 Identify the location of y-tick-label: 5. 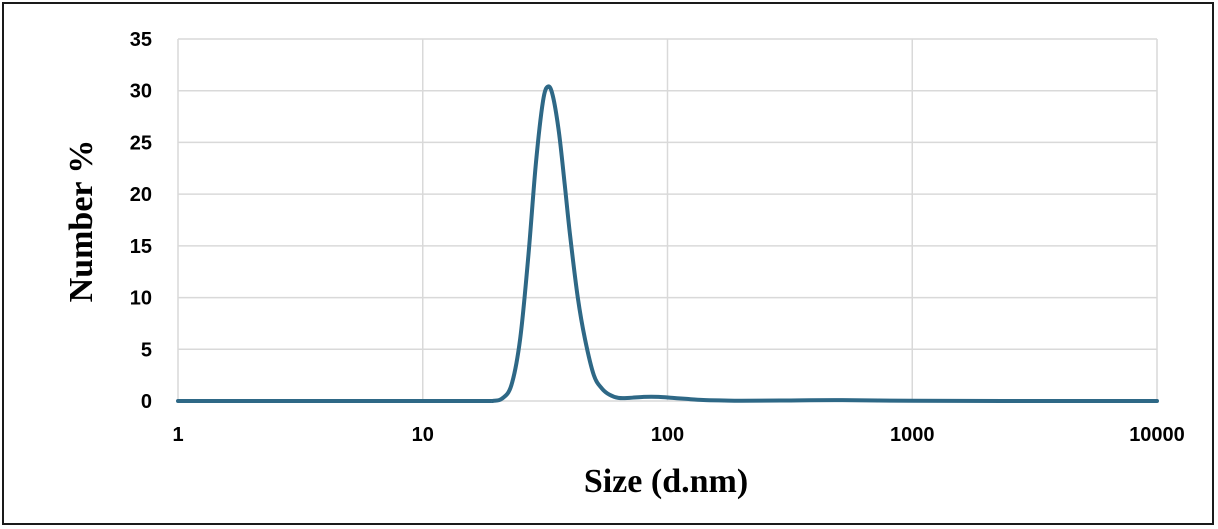
(146, 350).